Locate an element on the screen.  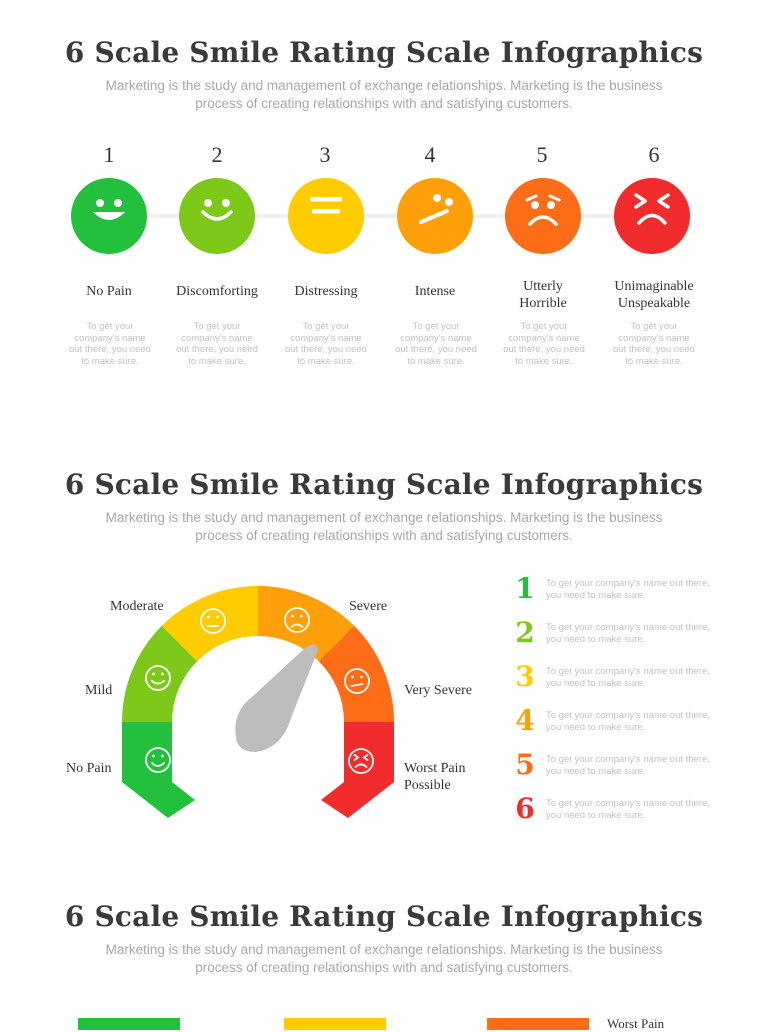
bar-label-worst: Worst Pain is located at coordinates (636, 1023).